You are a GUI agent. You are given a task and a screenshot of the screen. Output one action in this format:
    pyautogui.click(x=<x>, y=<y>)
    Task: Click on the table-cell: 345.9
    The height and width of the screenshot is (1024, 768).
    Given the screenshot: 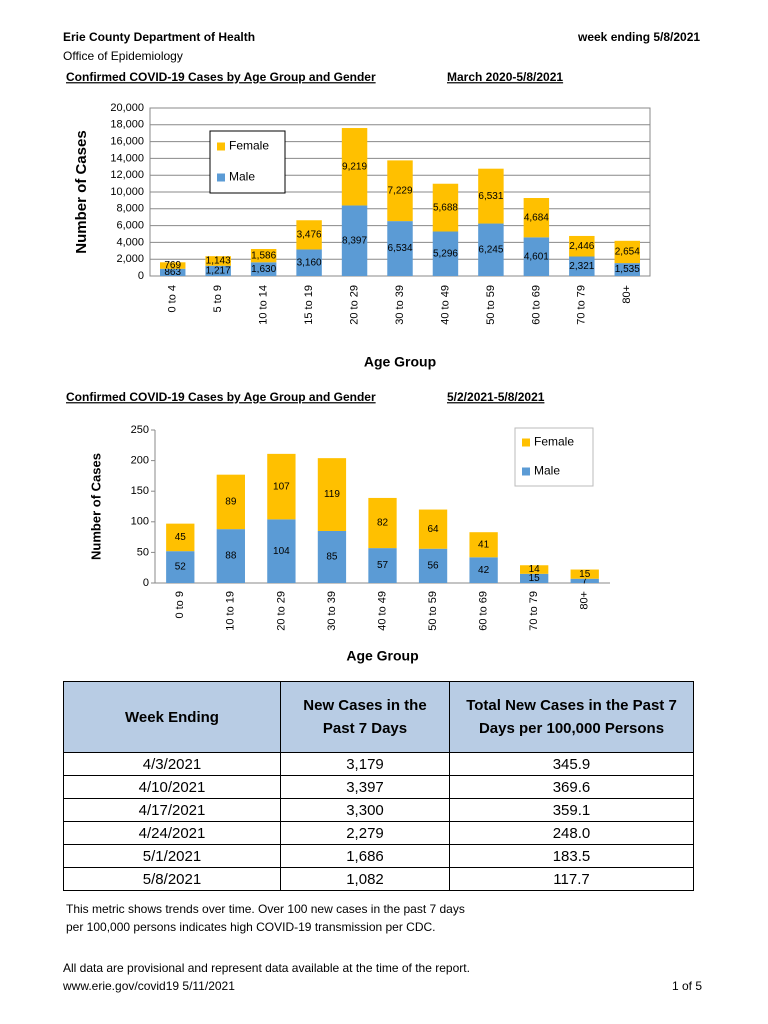 What is the action you would take?
    pyautogui.click(x=571, y=764)
    